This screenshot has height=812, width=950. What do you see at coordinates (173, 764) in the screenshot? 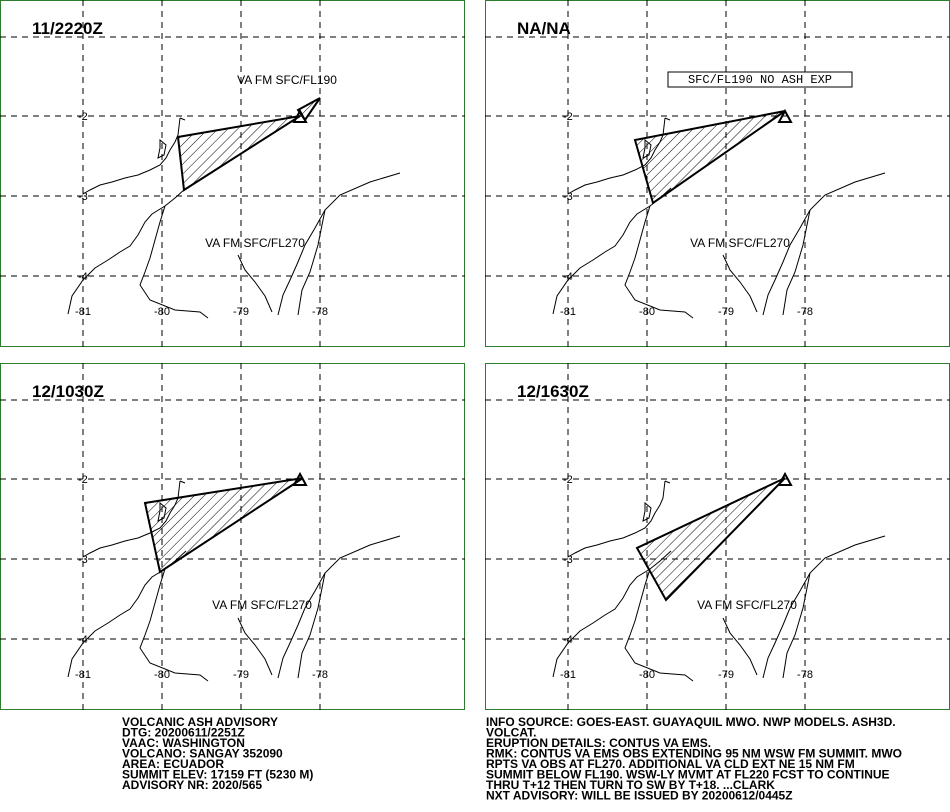
I see `advisory-line: AREA: ECUADOR` at bounding box center [173, 764].